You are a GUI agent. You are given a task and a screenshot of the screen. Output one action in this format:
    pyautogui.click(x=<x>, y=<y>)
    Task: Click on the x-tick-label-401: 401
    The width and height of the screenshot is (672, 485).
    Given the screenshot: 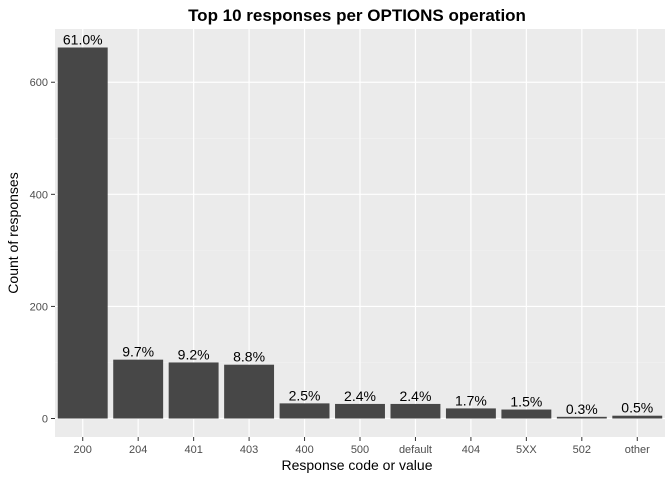 What is the action you would take?
    pyautogui.click(x=193, y=450)
    